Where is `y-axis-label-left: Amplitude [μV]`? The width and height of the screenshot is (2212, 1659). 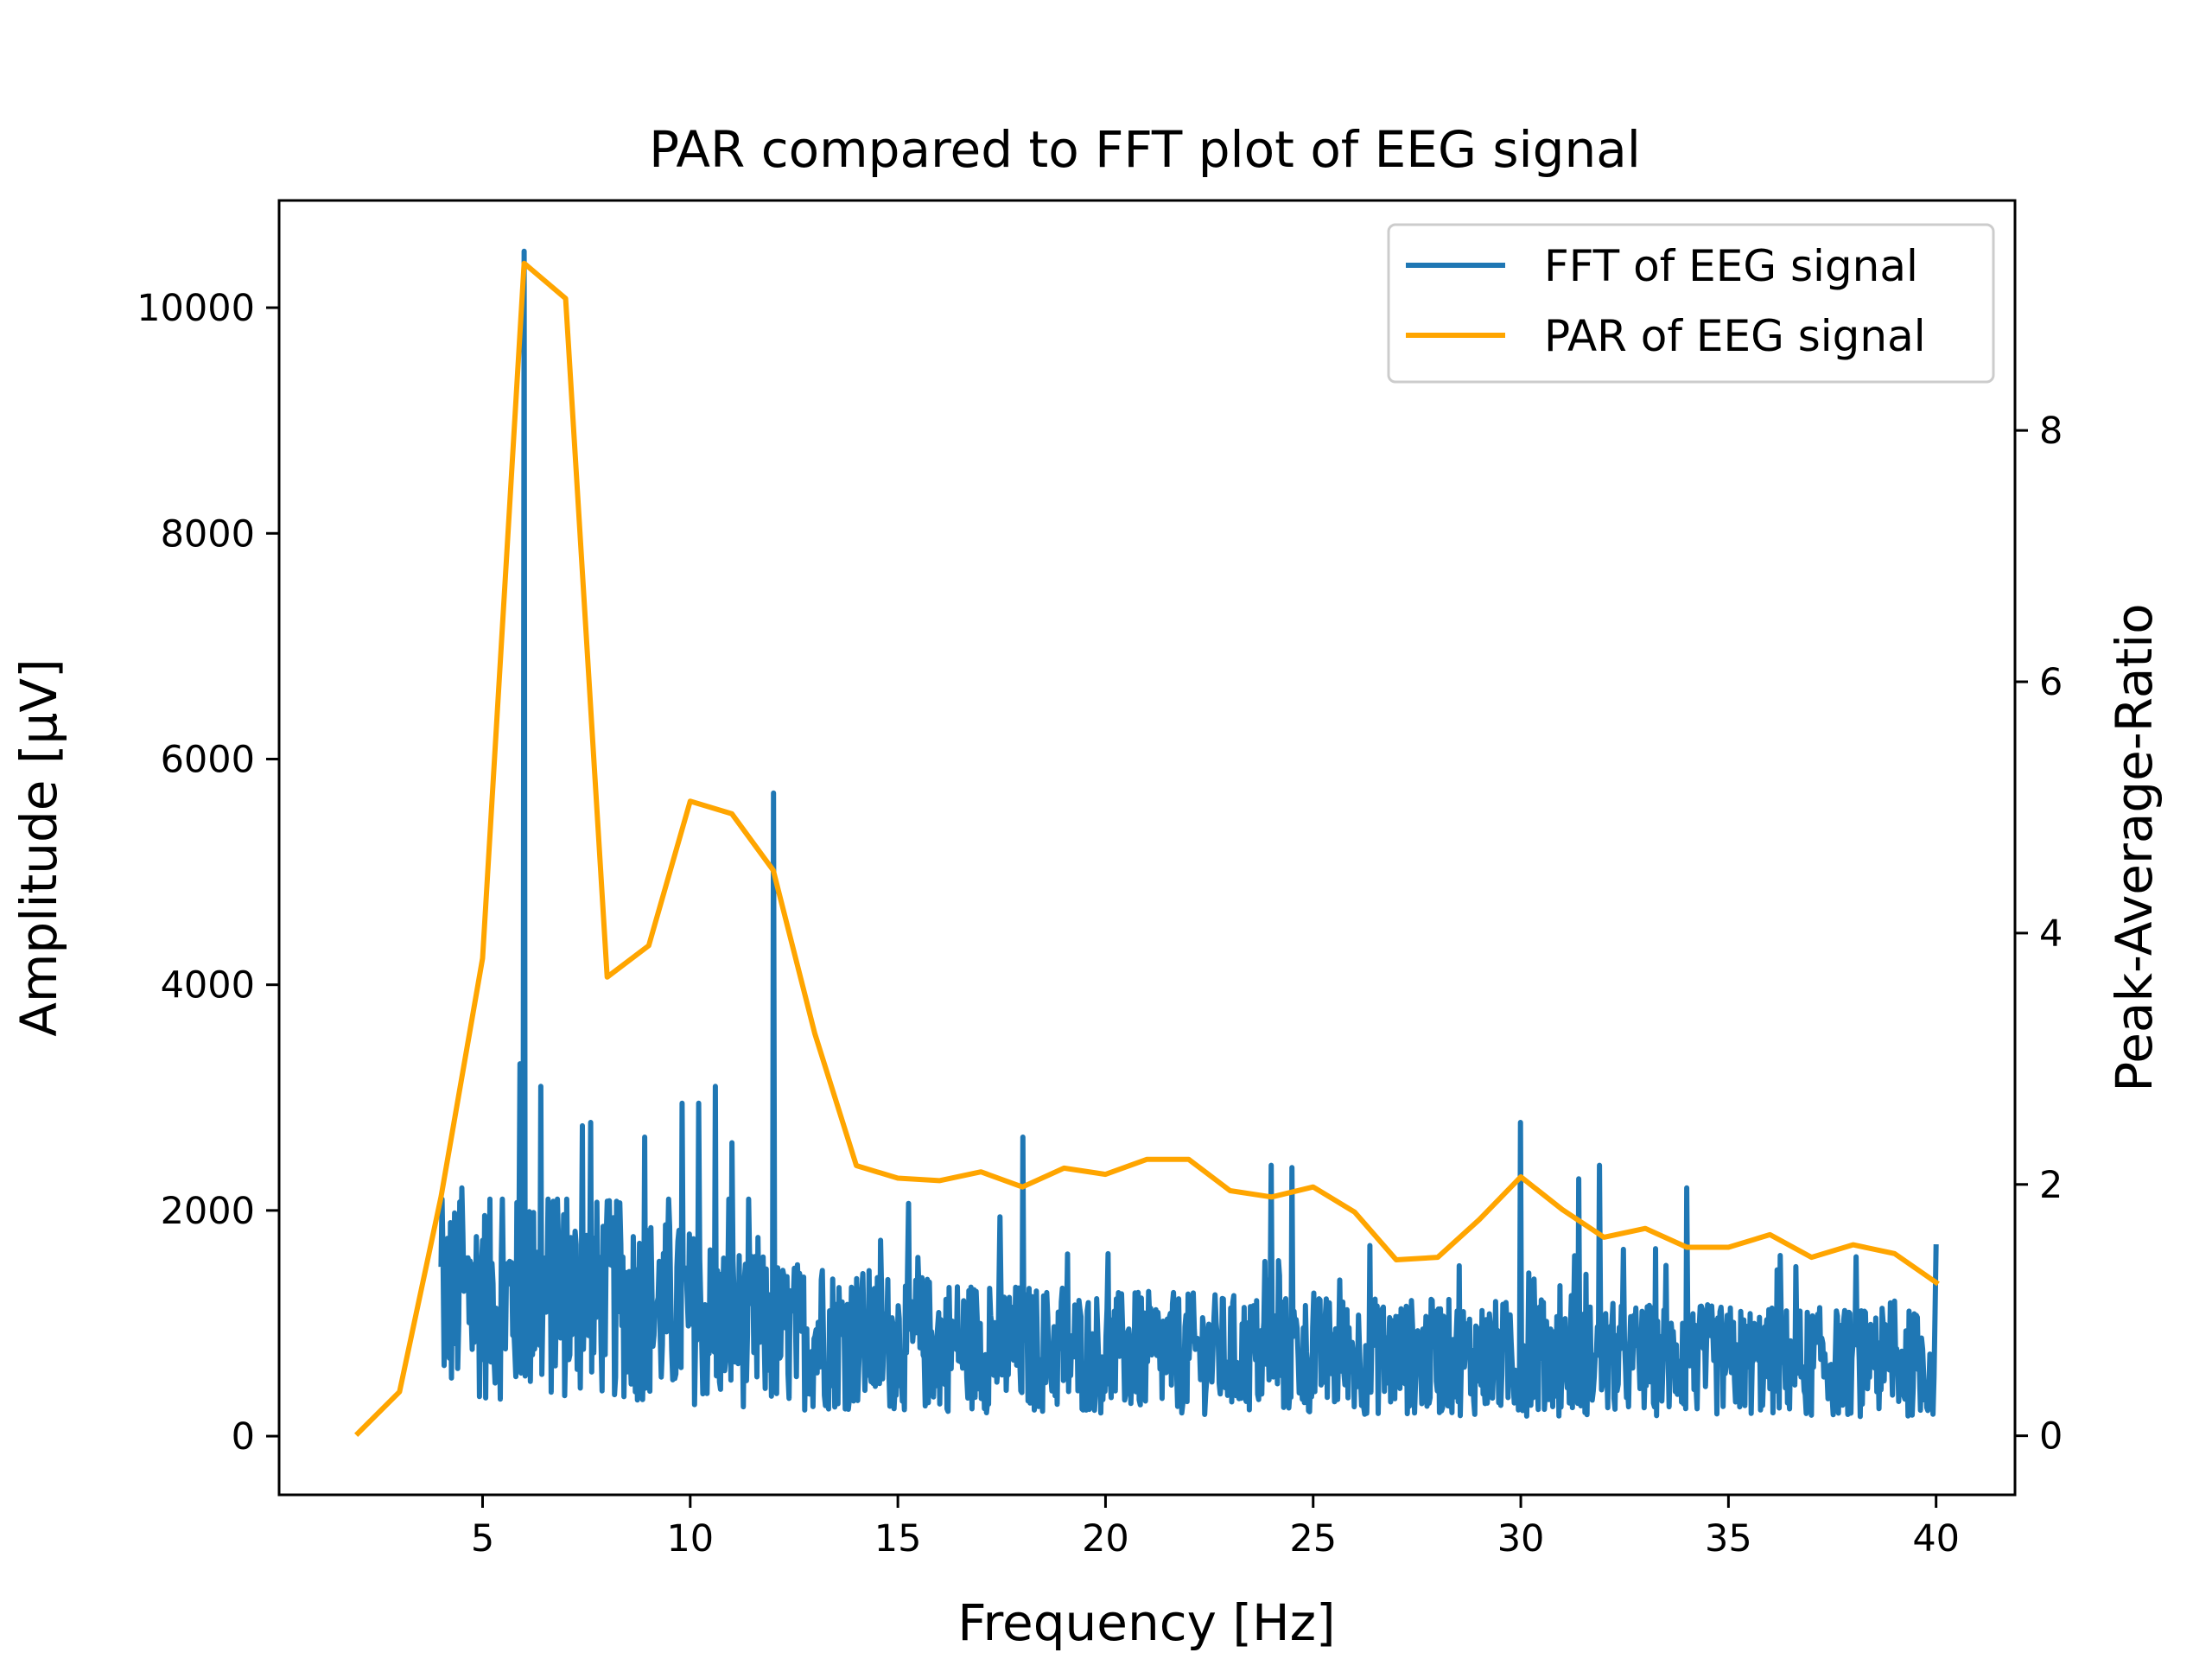
y-axis-label-left: Amplitude [μV] is located at coordinates (39, 847).